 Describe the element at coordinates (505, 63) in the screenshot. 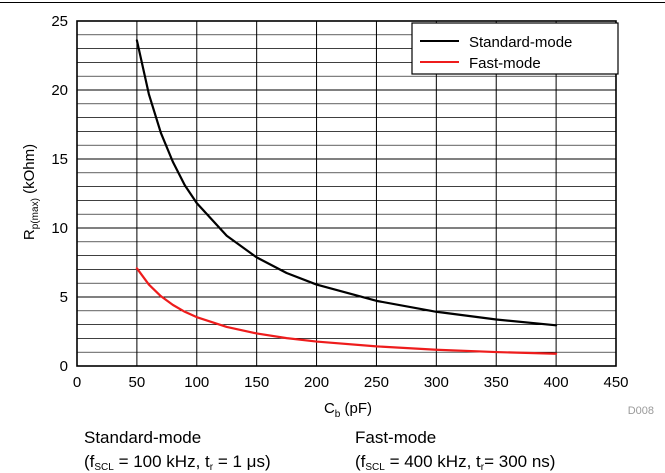

I see `legend-label-fast-mode: Fast-mode` at that location.